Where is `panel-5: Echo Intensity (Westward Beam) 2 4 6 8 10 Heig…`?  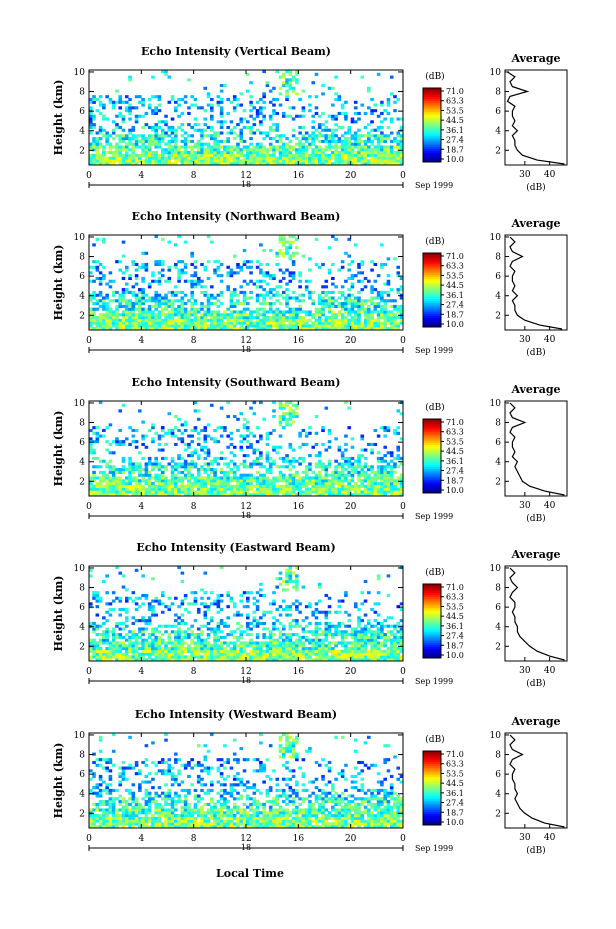 panel-5: Echo Intensity (Westward Beam) 2 4 6 8 10 Heig… is located at coordinates (310, 782).